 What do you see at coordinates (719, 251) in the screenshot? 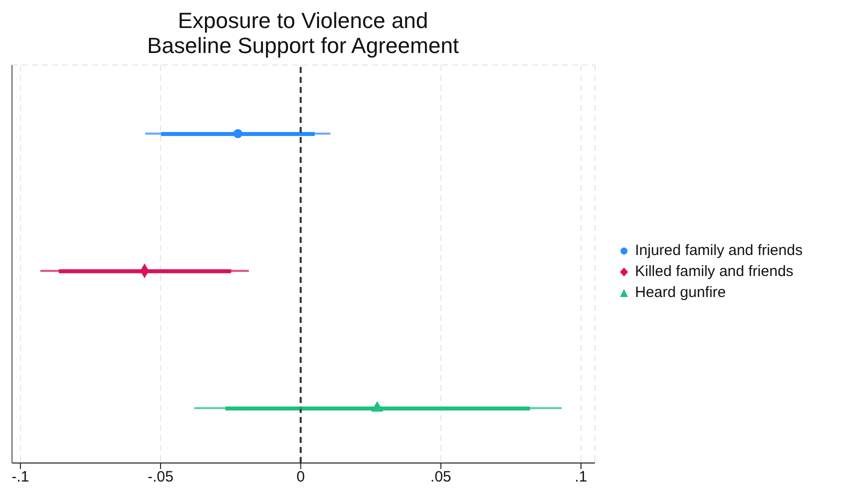
I see `legend-label: Injured family and friends` at bounding box center [719, 251].